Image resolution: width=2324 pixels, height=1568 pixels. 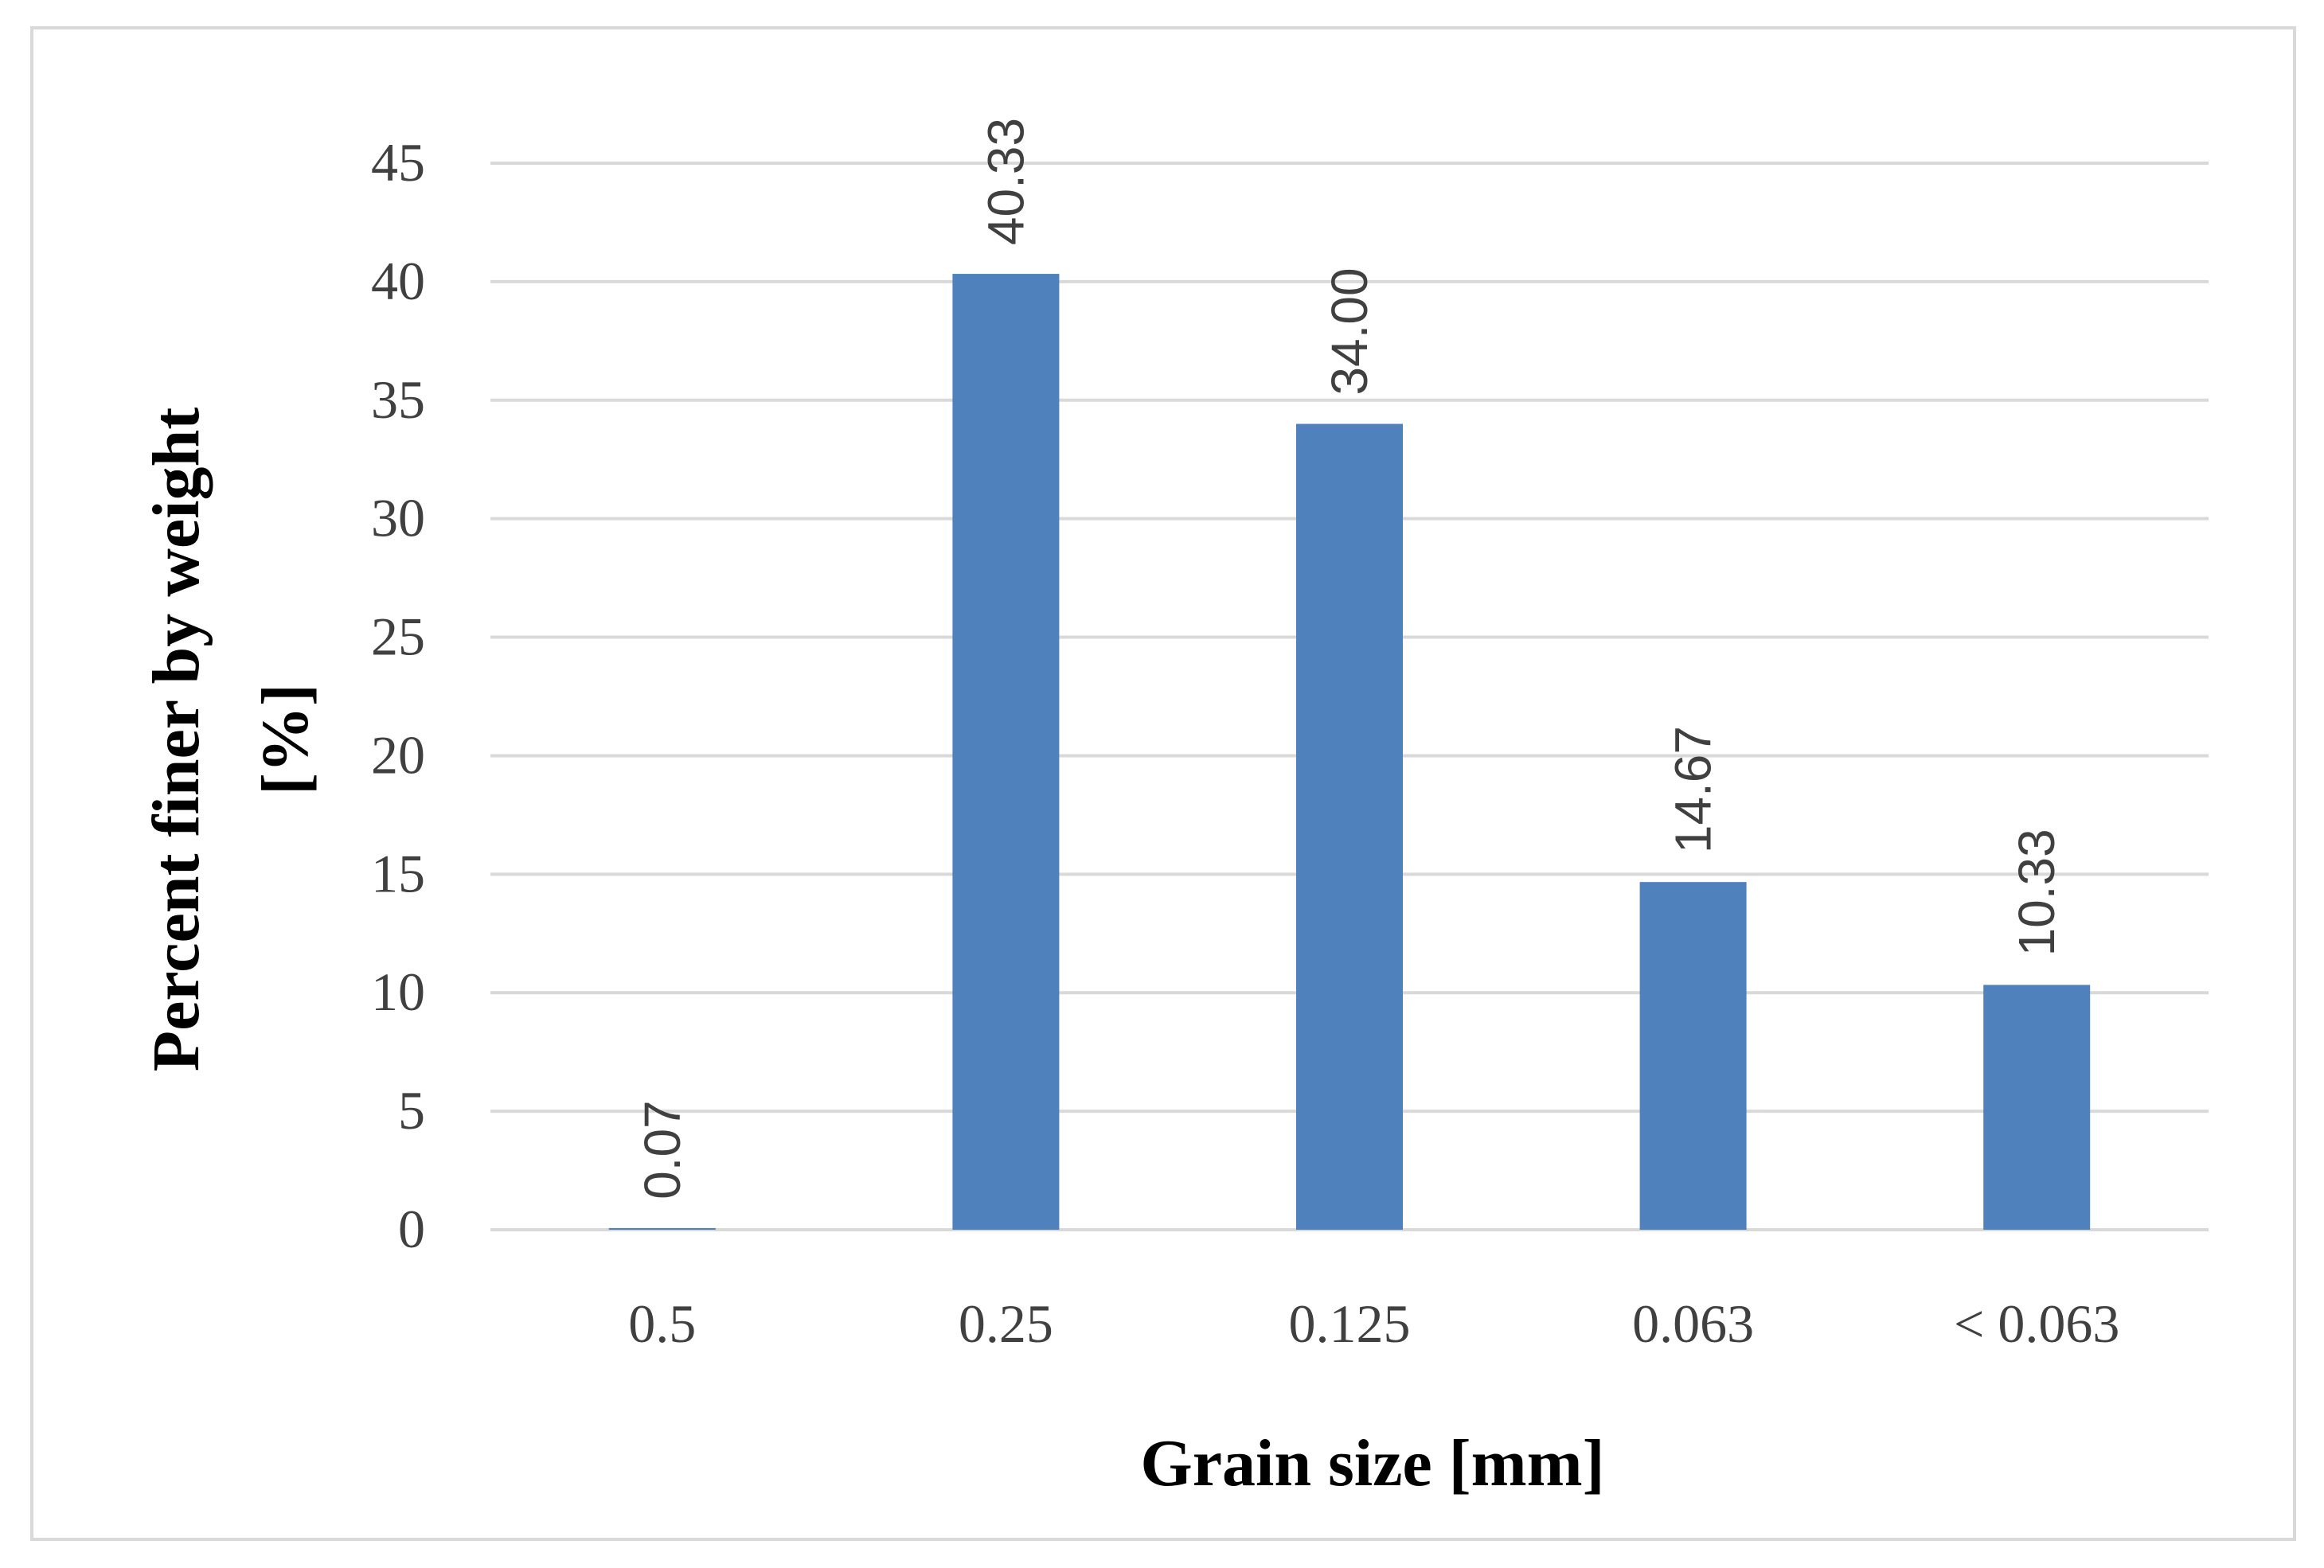 What do you see at coordinates (1350, 1323) in the screenshot?
I see `x-tick-label-2: 0.125` at bounding box center [1350, 1323].